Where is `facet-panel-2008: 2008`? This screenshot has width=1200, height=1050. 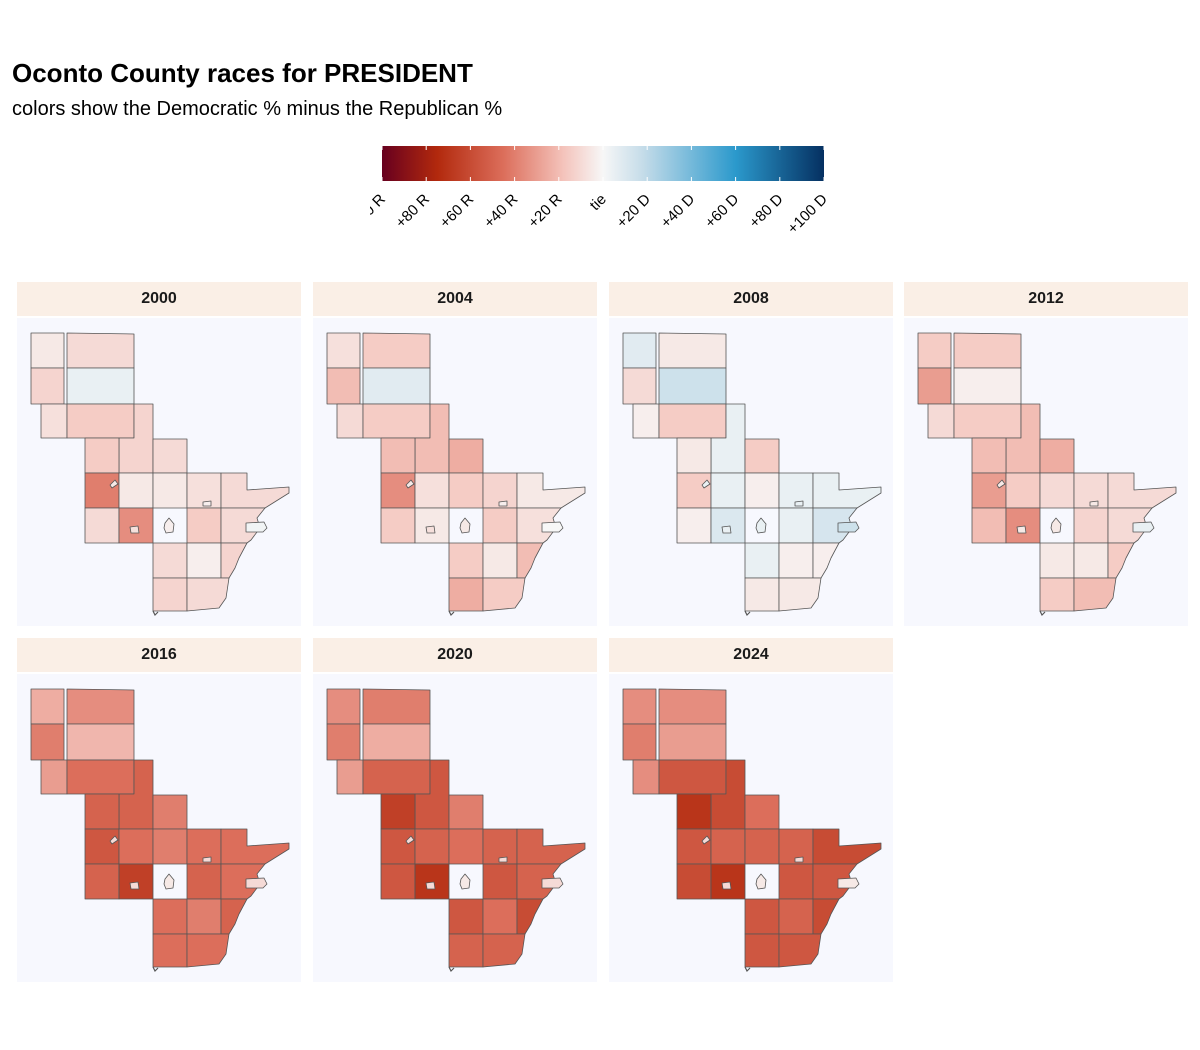
facet-panel-2008: 2008 is located at coordinates (751, 454).